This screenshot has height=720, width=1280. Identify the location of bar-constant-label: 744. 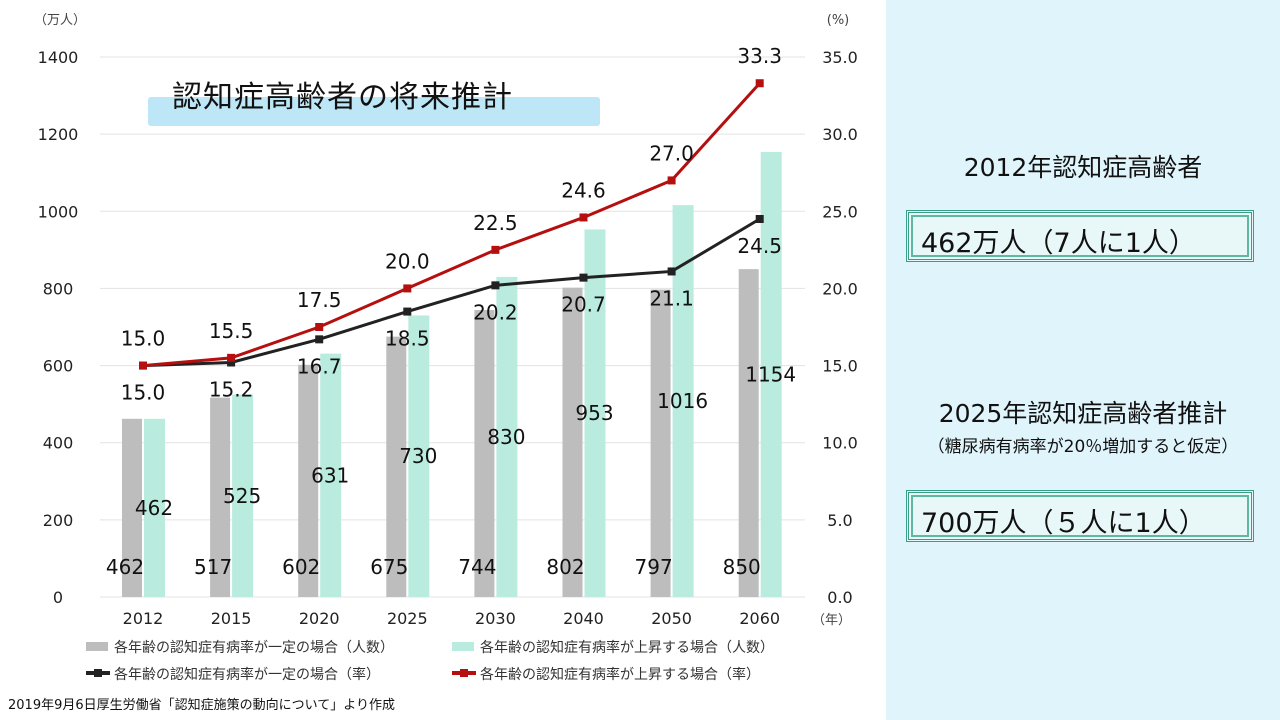
(477, 567).